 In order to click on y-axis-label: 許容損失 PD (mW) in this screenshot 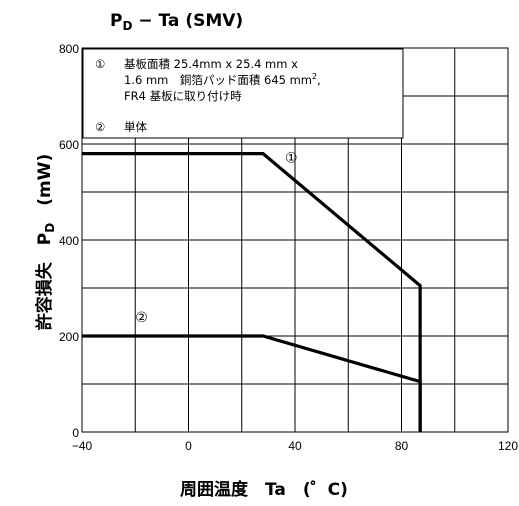, I will do `click(45, 242)`.